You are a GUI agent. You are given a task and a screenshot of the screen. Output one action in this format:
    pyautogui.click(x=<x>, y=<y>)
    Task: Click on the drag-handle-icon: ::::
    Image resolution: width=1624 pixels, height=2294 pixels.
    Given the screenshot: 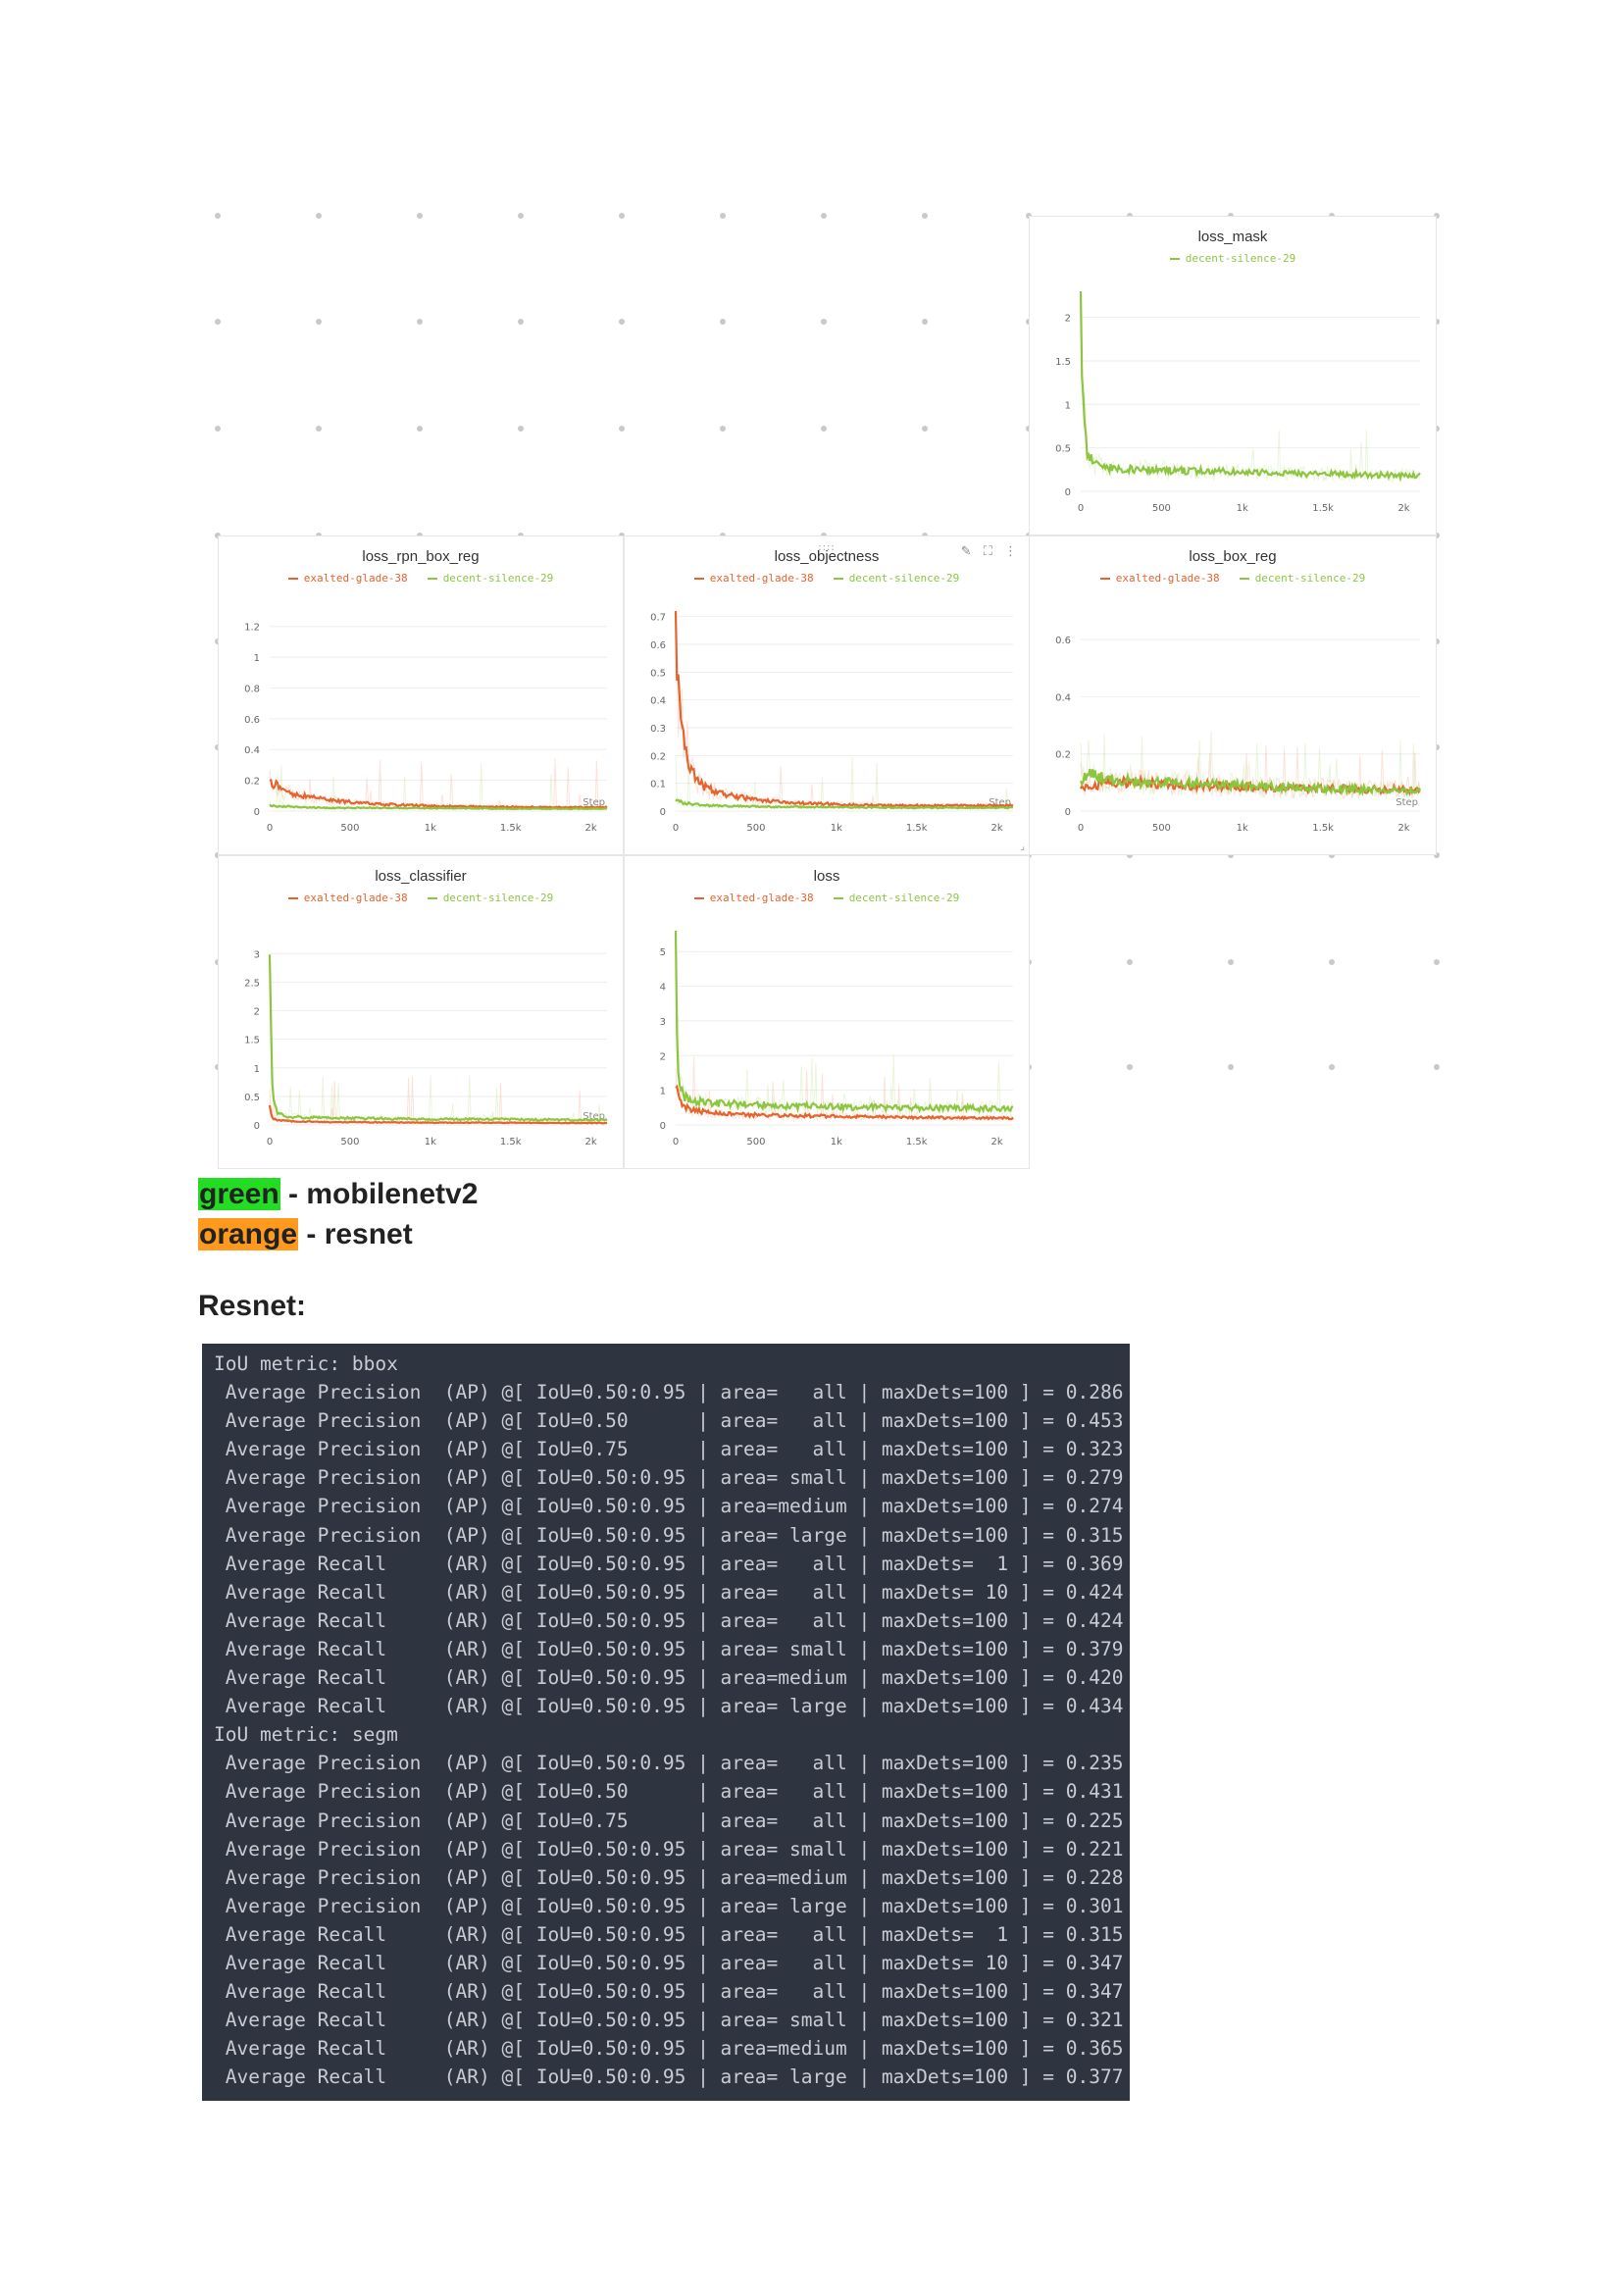 What is the action you would take?
    pyautogui.click(x=827, y=547)
    